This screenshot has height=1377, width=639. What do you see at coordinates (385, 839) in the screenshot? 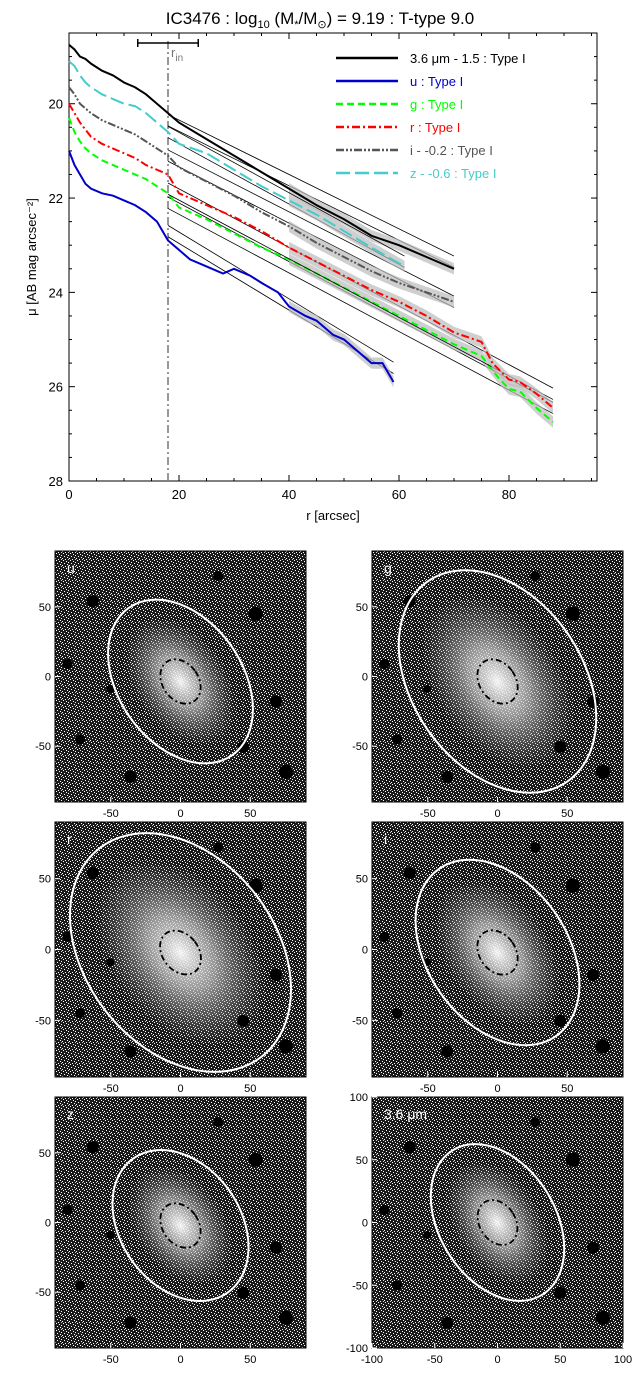
I see `panel-label: i` at bounding box center [385, 839].